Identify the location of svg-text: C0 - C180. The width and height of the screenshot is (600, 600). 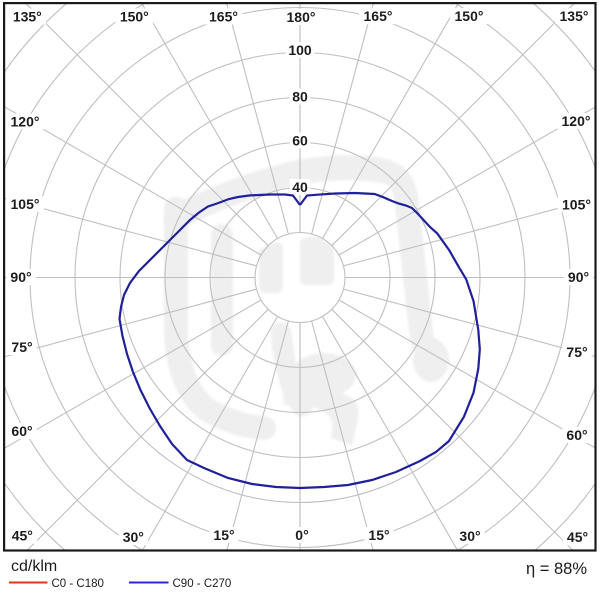
(78, 584).